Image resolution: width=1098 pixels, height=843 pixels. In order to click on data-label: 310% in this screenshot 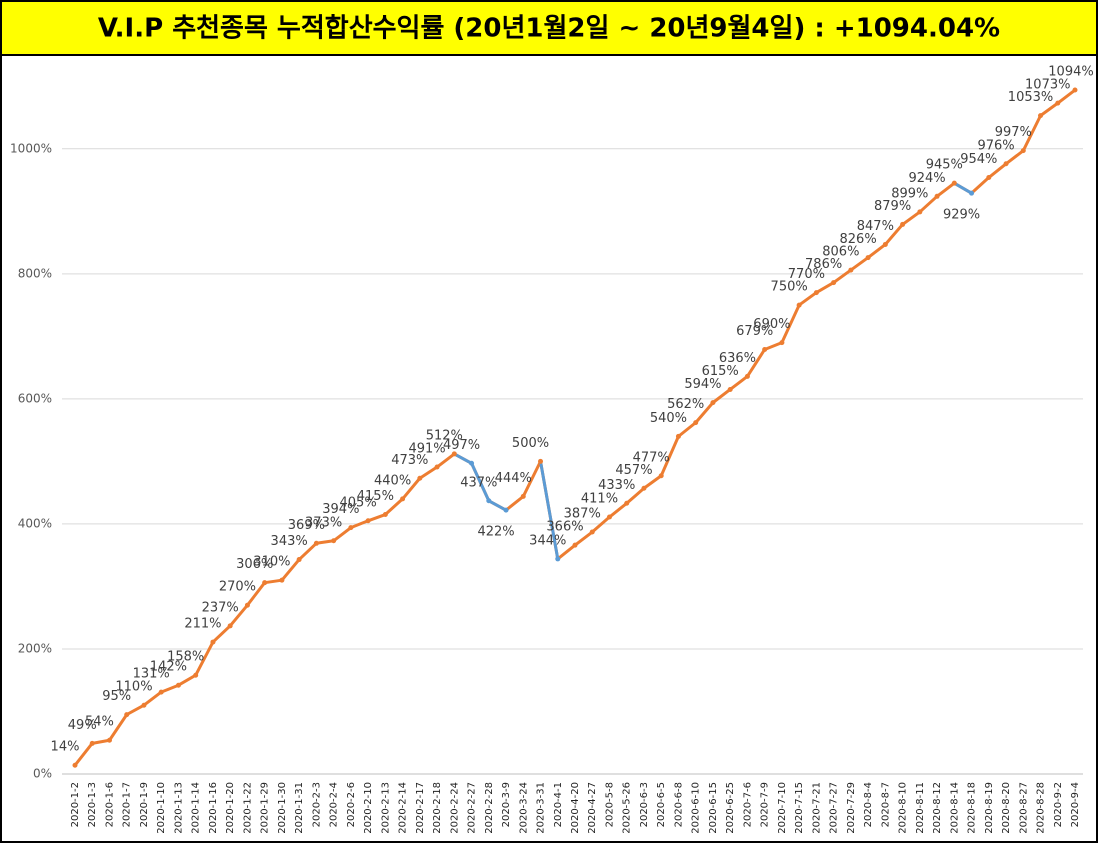, I will do `click(271, 562)`.